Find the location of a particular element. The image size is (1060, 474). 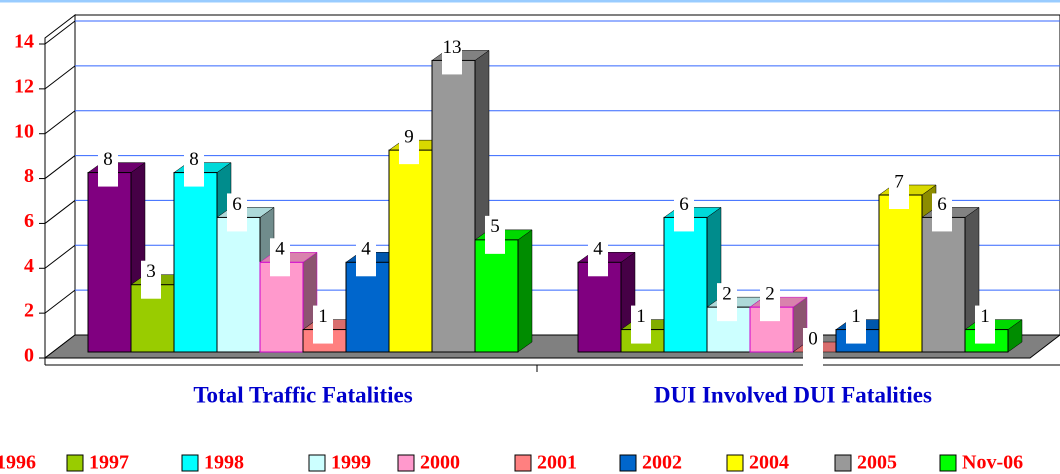

side-wall is located at coordinates (60, 186).